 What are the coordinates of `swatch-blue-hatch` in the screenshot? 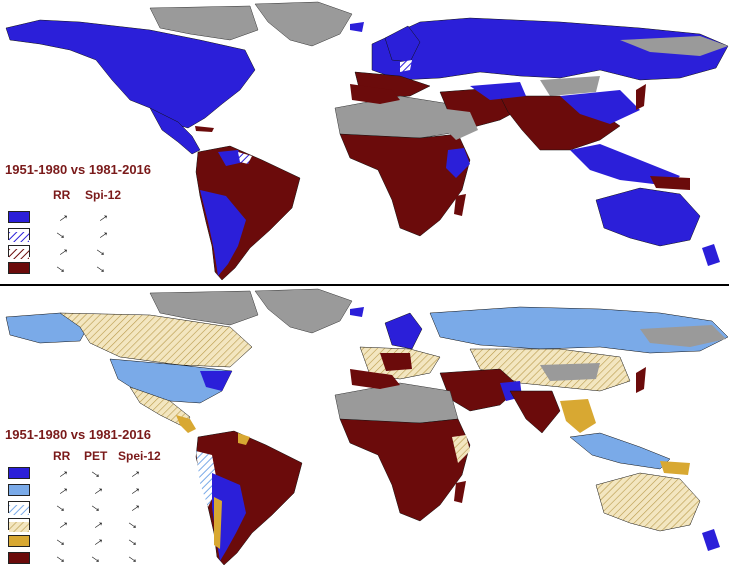 It's located at (19, 235).